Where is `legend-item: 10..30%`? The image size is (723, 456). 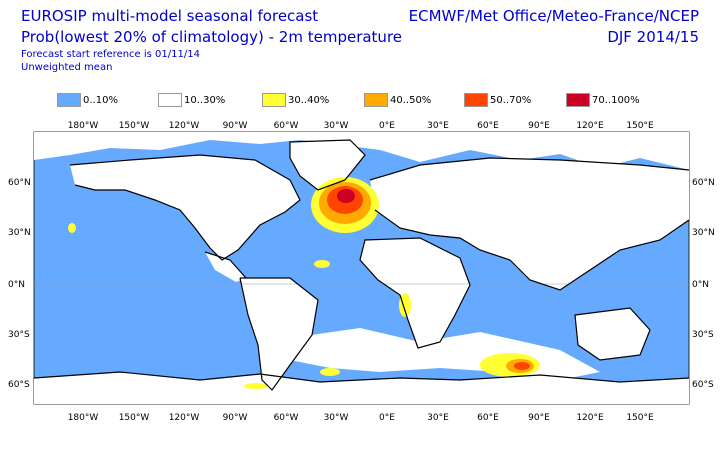
legend-item: 10..30% is located at coordinates (191, 100).